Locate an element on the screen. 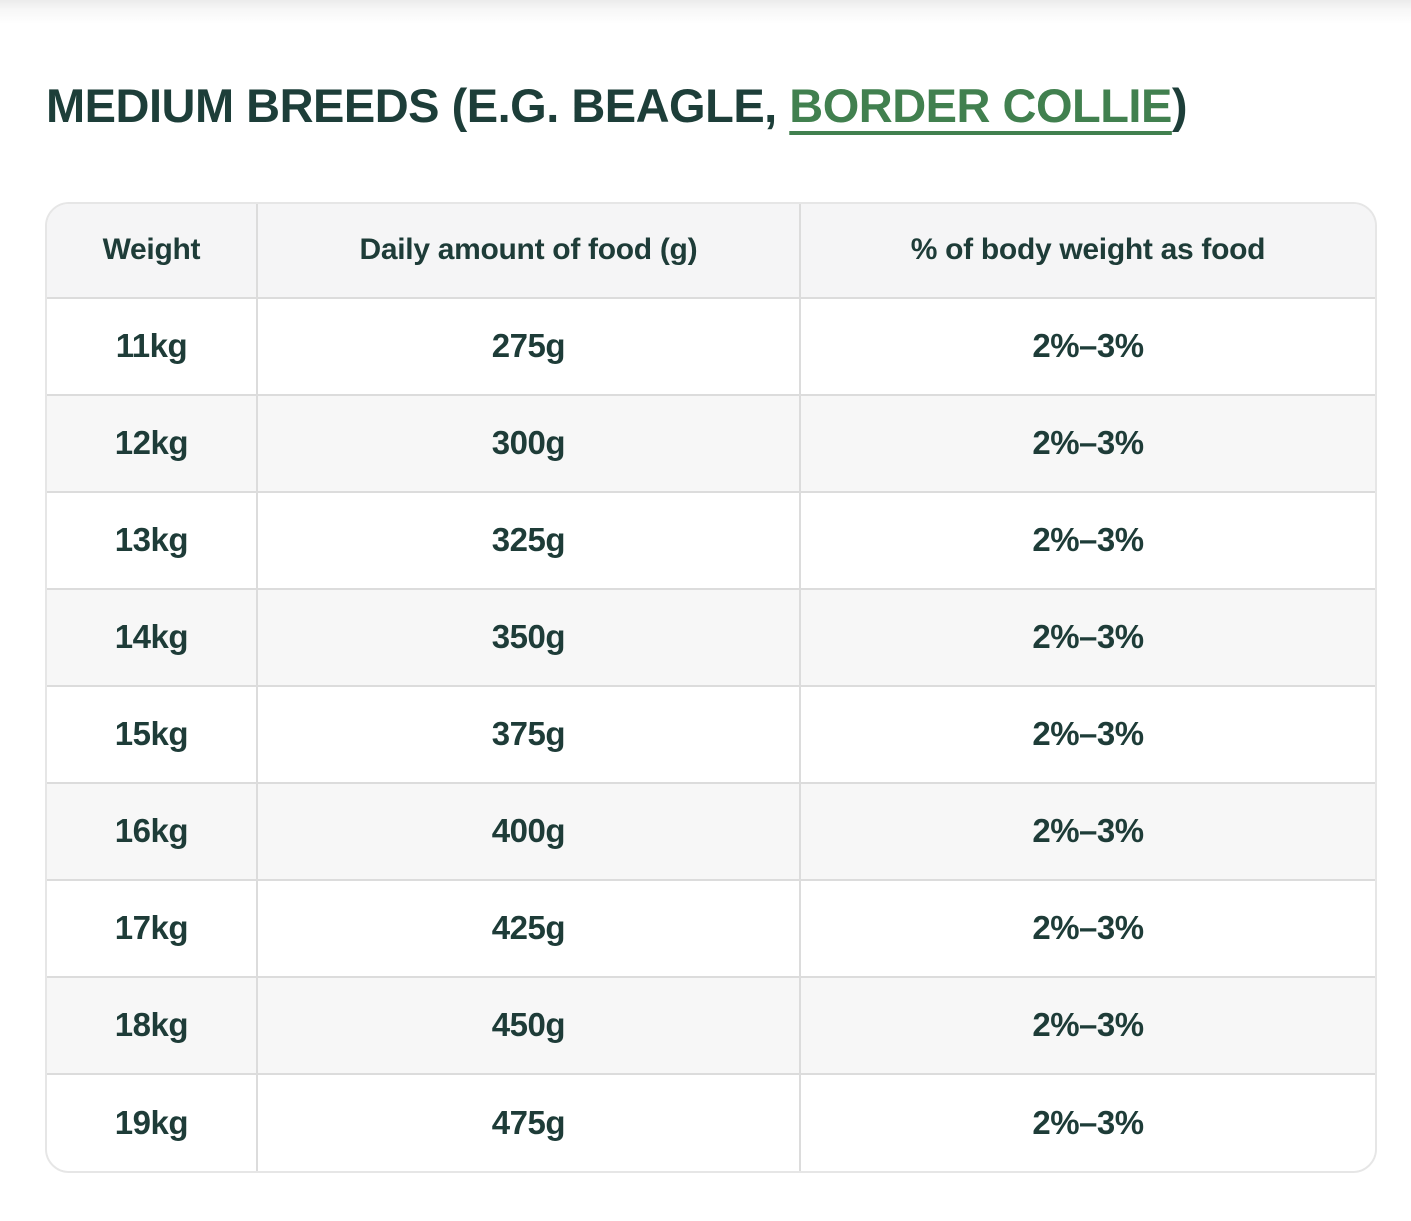 This screenshot has width=1411, height=1221. table-row: 14kg 350g 2%–3% is located at coordinates (711, 637).